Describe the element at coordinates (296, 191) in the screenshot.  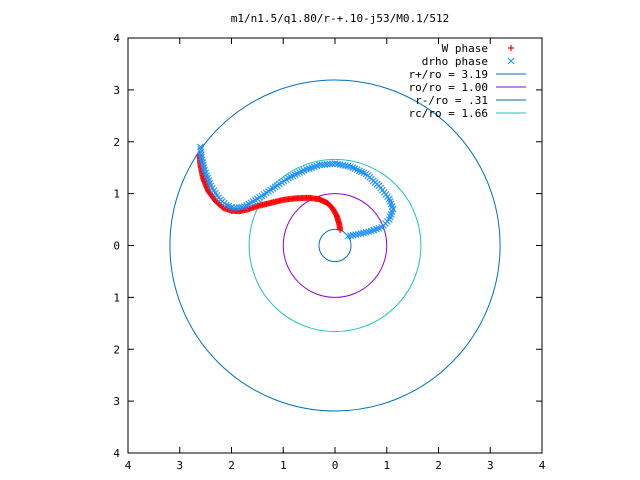
I see `phase-markers` at that location.